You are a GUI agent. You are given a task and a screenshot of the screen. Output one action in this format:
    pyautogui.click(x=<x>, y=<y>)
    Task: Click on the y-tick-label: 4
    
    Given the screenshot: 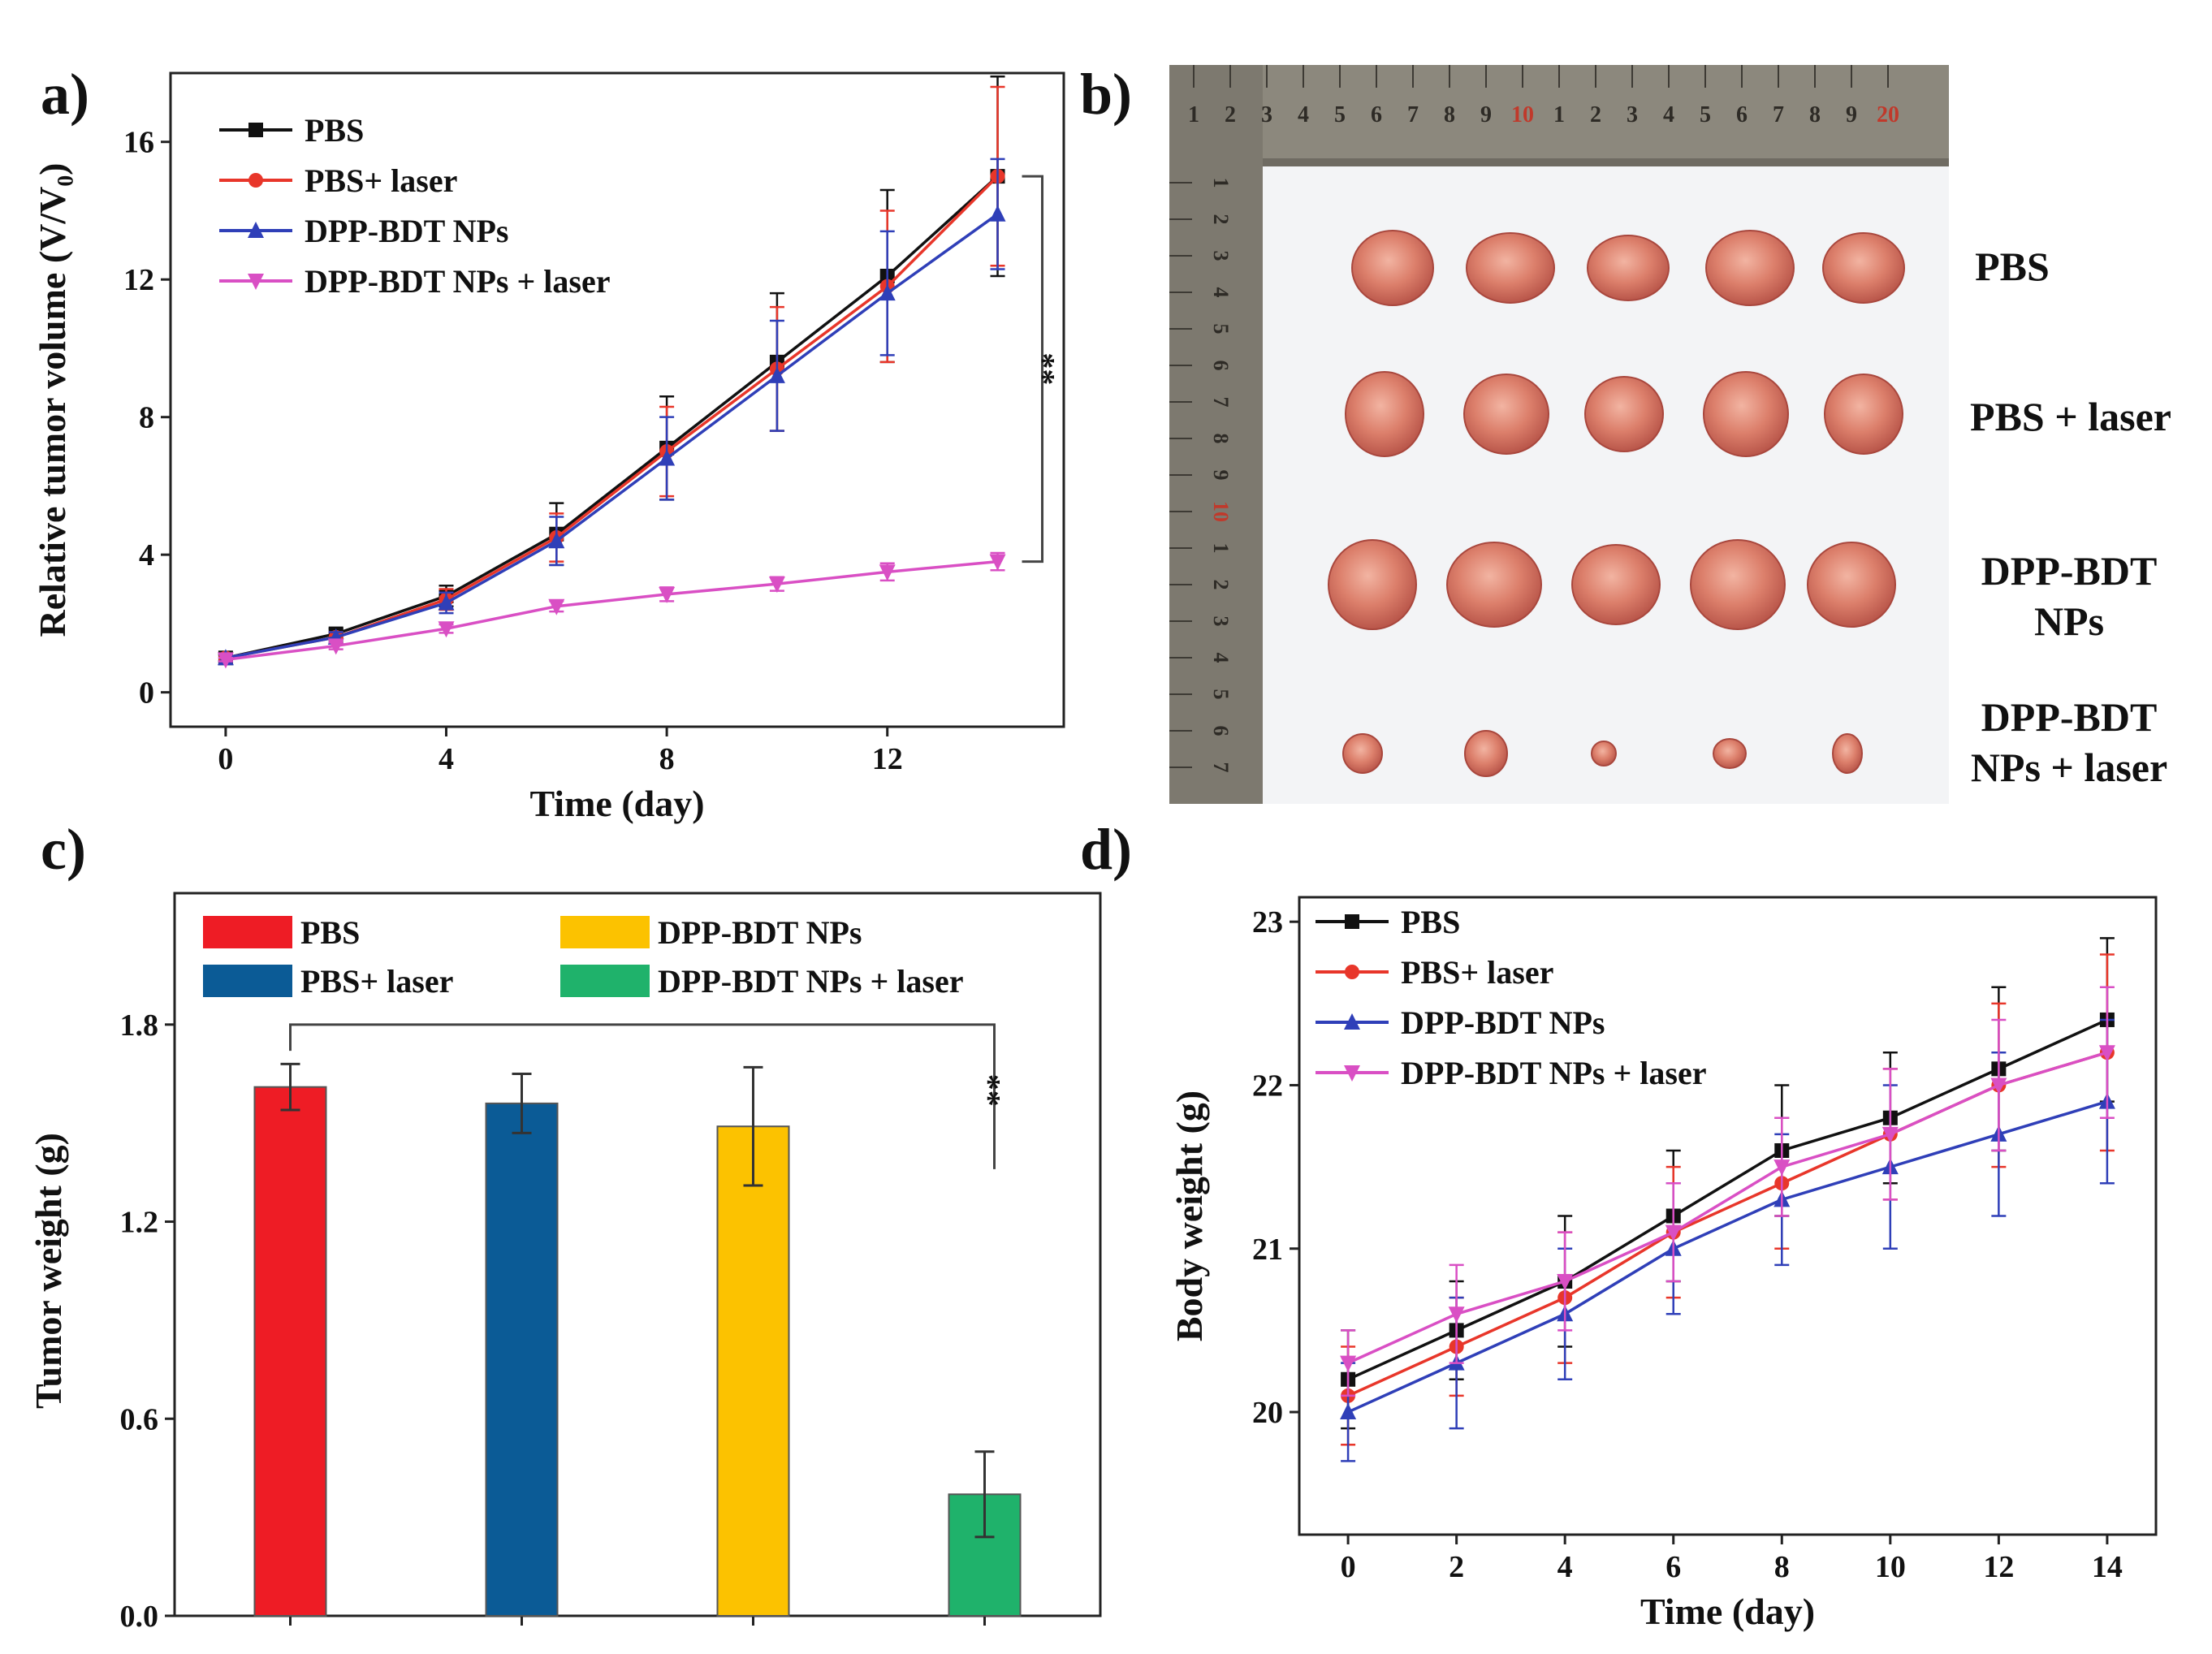 What is the action you would take?
    pyautogui.click(x=146, y=555)
    